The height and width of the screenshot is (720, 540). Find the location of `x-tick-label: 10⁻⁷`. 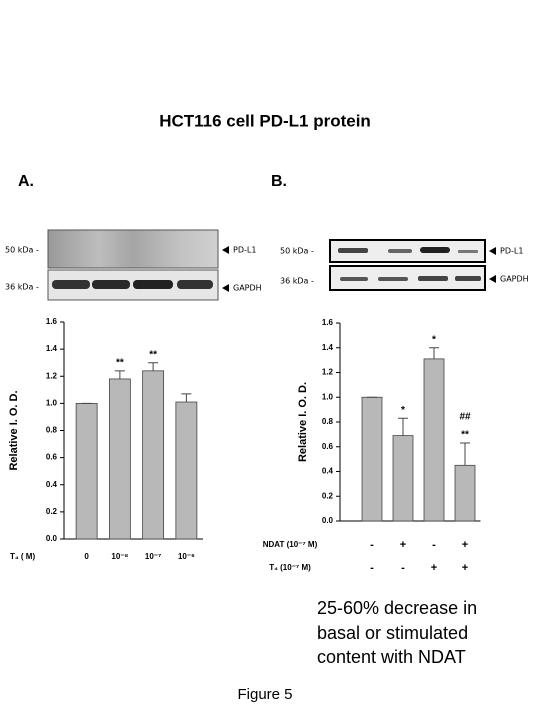

x-tick-label: 10⁻⁷ is located at coordinates (153, 556).